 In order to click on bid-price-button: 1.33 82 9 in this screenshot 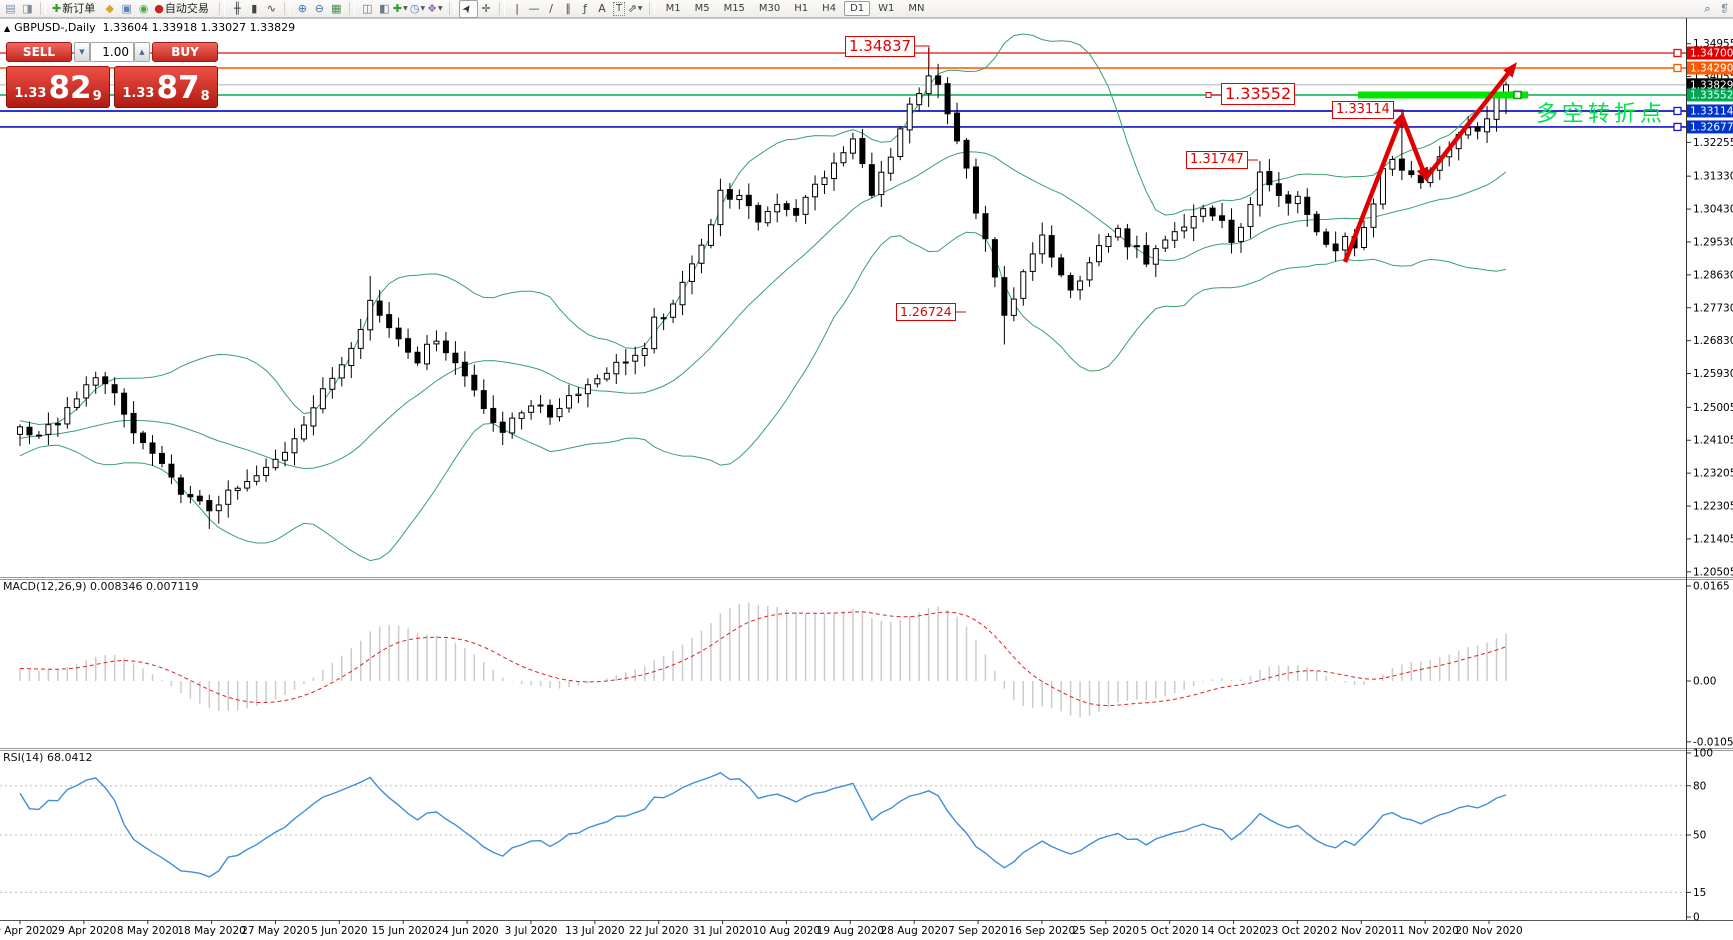, I will do `click(58, 87)`.